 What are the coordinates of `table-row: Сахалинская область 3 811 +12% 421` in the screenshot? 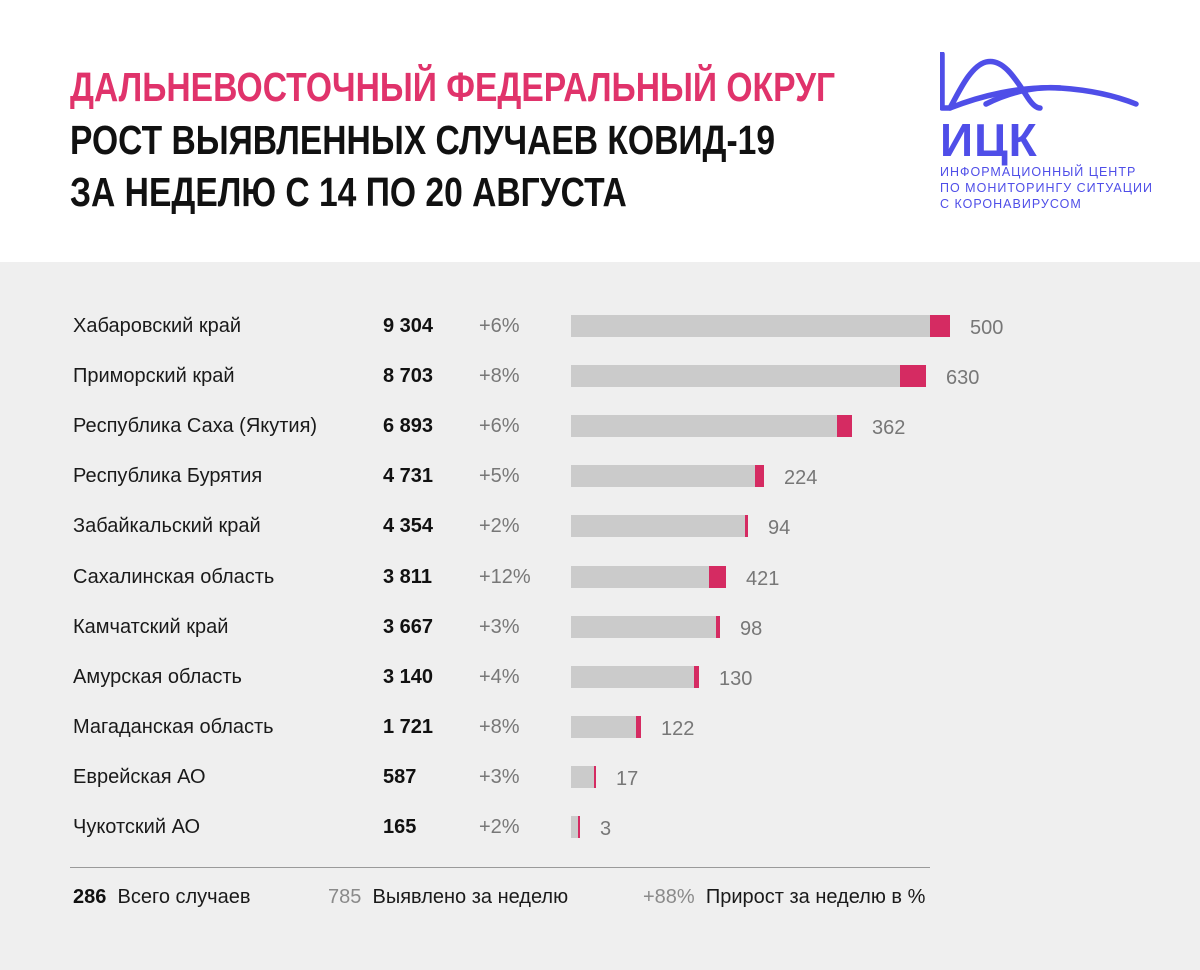 It's located at (600, 589).